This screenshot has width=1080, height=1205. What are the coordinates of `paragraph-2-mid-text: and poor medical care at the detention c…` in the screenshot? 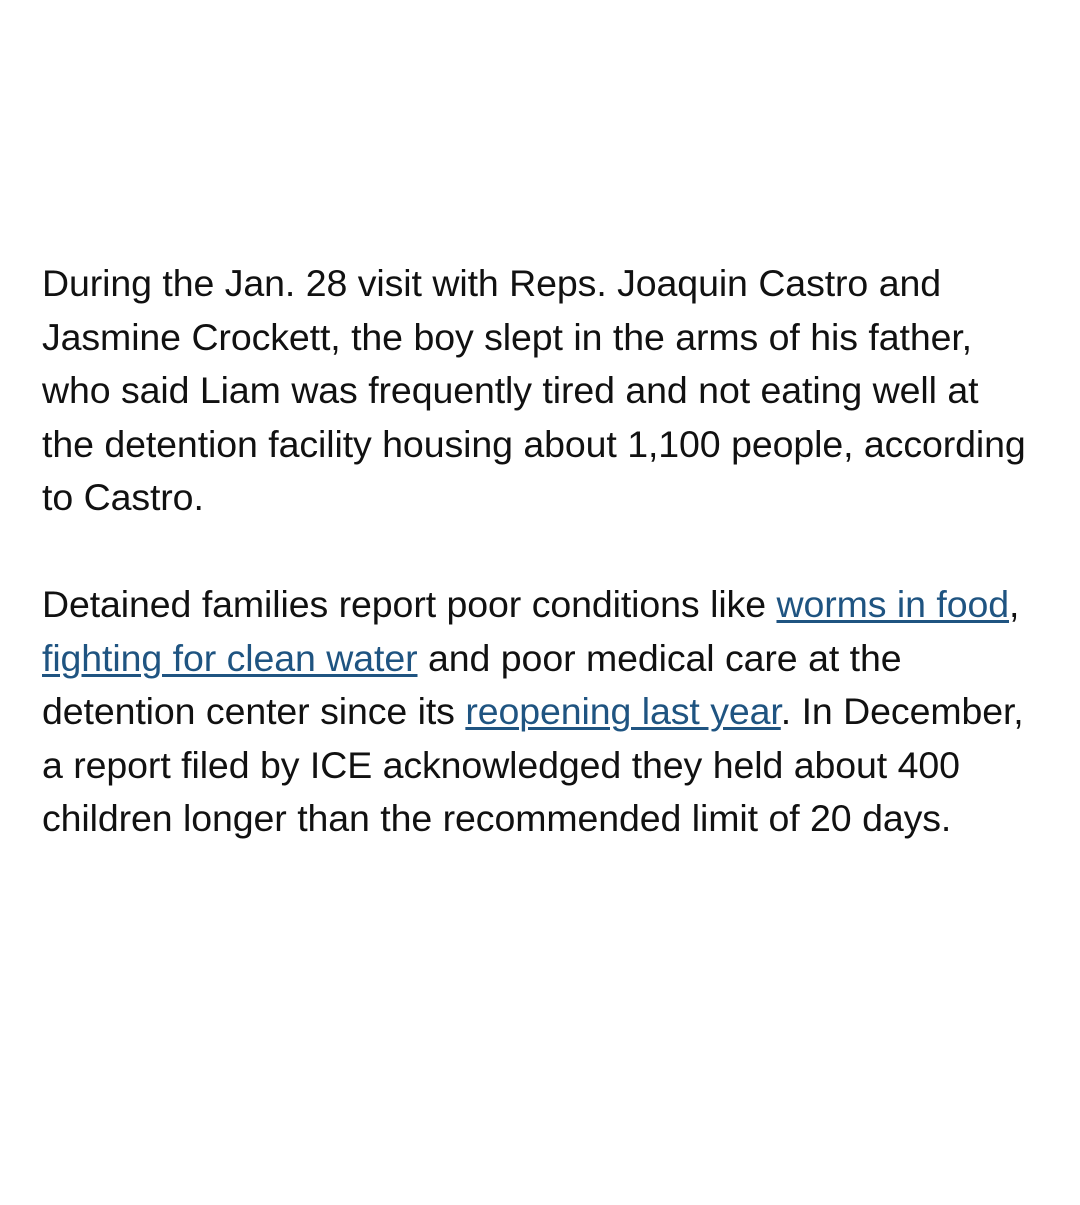 It's located at (472, 684).